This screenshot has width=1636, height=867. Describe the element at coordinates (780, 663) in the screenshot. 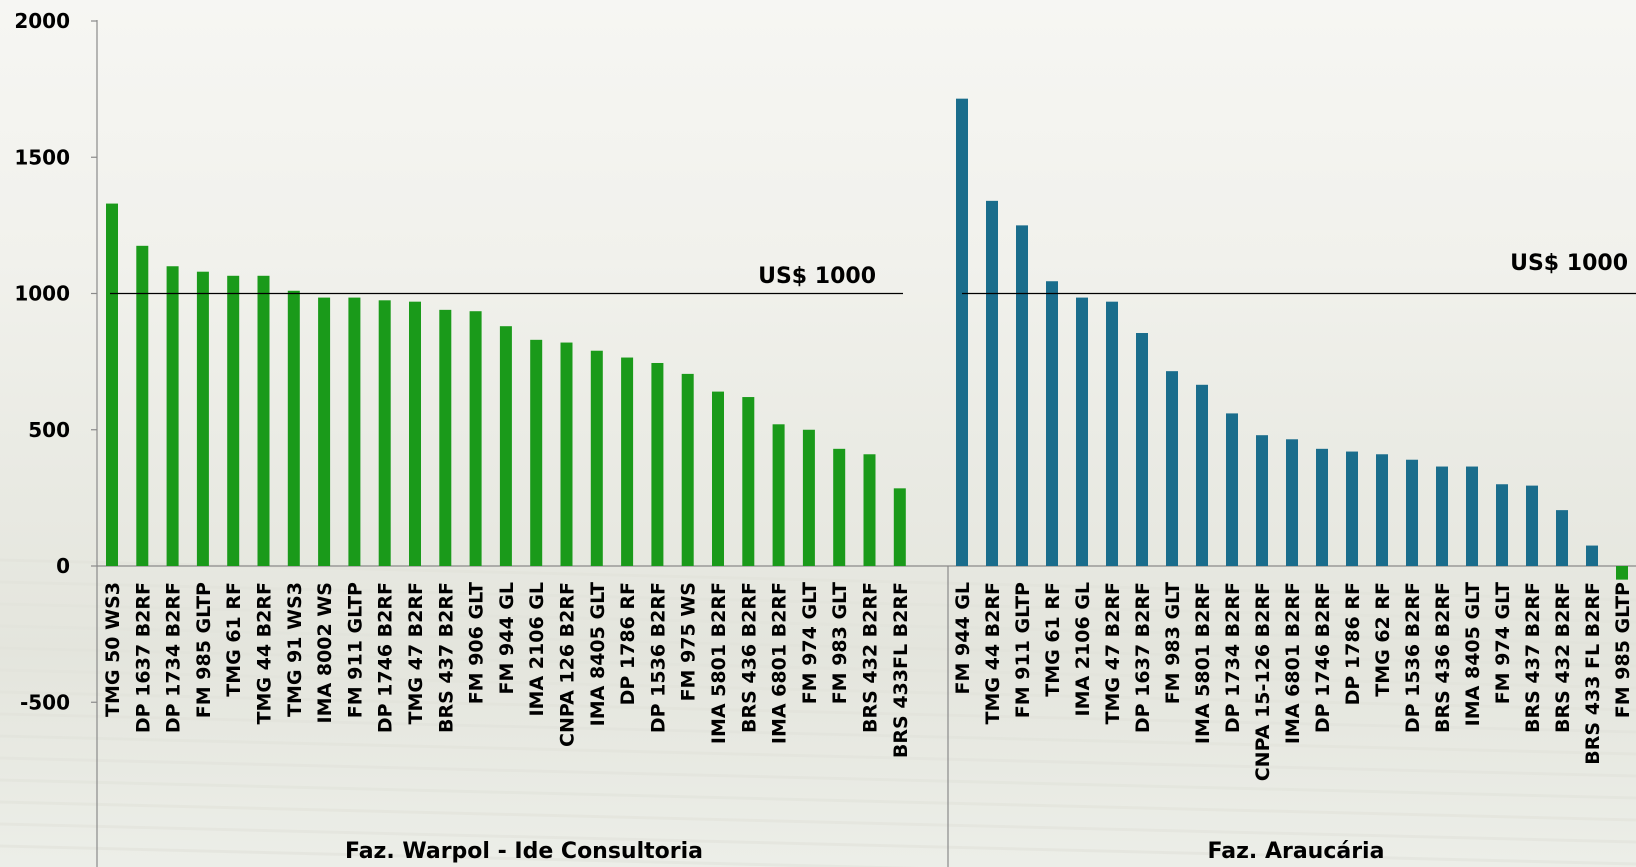

I see `category-label: IMA 6801 B2RF` at that location.